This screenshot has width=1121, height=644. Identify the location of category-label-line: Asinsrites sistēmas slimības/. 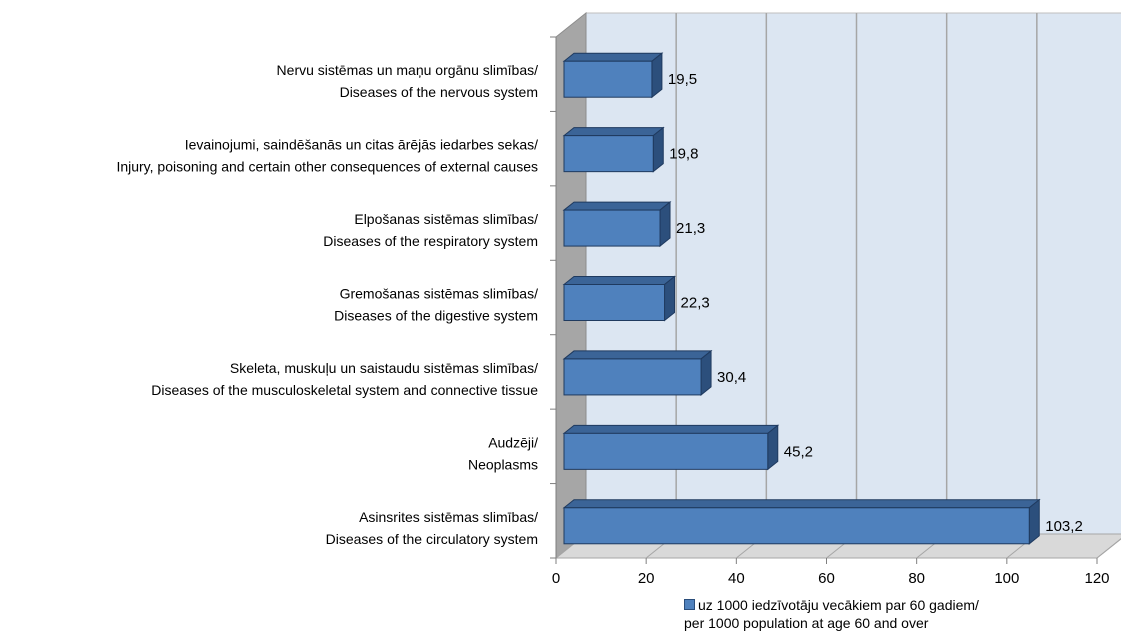
(448, 517).